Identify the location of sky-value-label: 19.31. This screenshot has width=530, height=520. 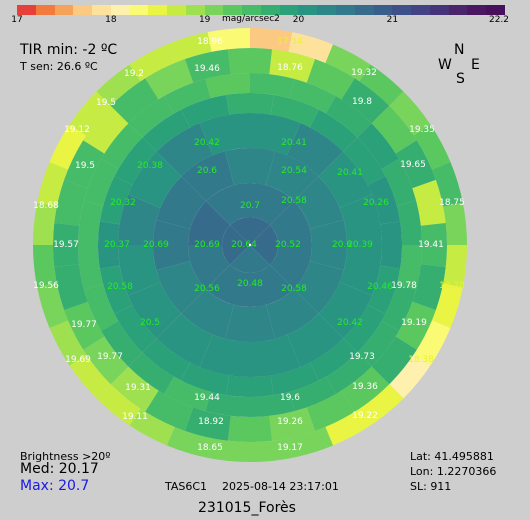
(138, 388).